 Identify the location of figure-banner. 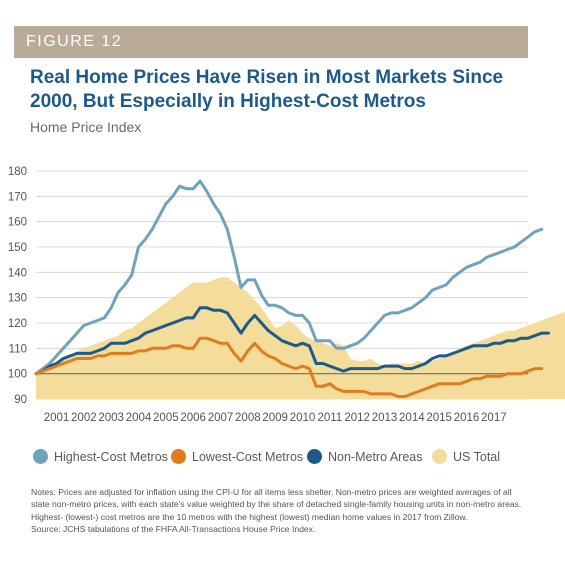
(271, 42).